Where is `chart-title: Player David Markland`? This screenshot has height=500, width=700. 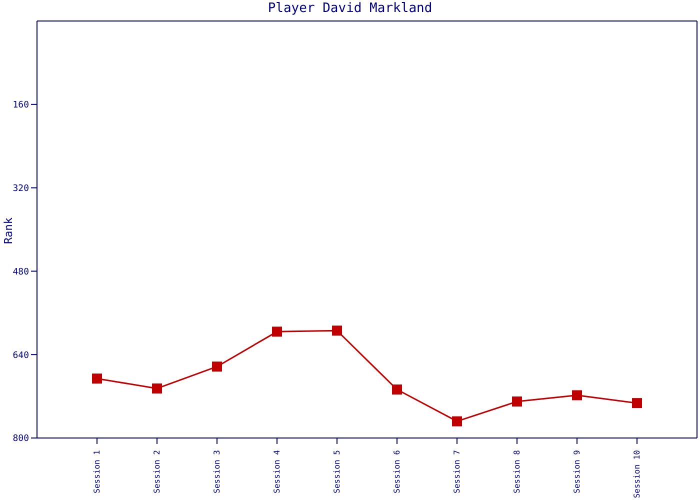 chart-title: Player David Markland is located at coordinates (350, 9).